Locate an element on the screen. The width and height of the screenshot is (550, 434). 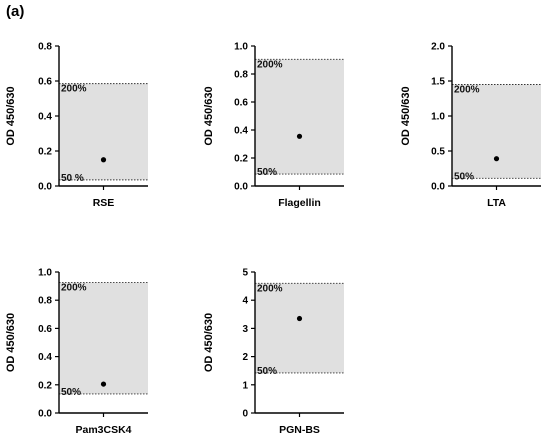
x-axis-label: Pam3CSK4 is located at coordinates (103, 429).